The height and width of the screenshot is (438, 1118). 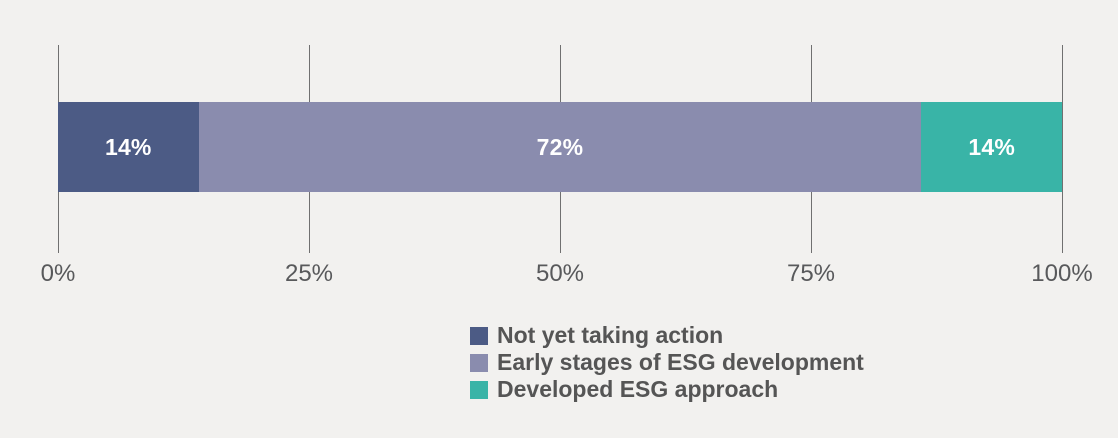 I want to click on x-tick-label: 50%, so click(x=560, y=273).